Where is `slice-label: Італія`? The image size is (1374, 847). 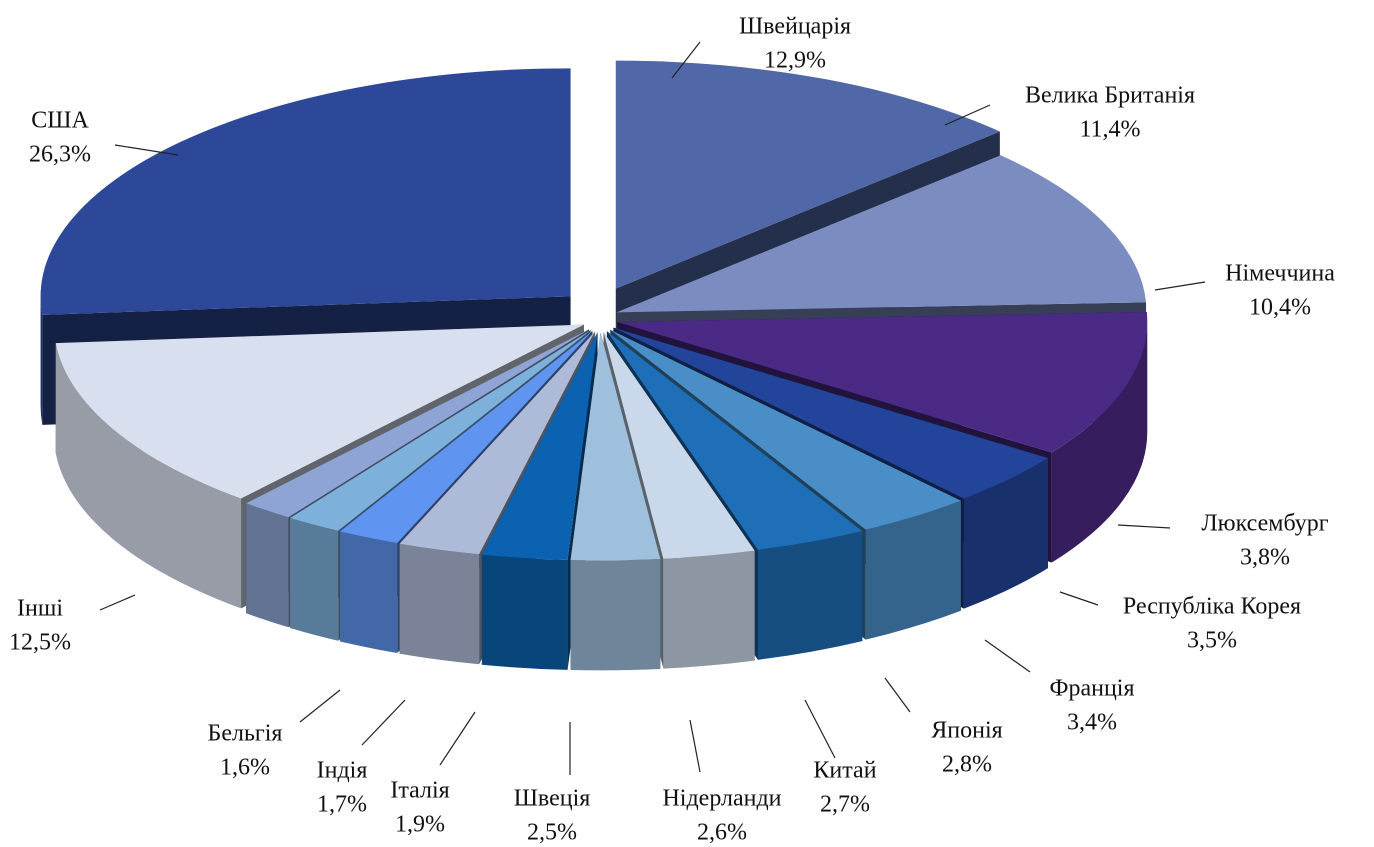
slice-label: Італія is located at coordinates (419, 791).